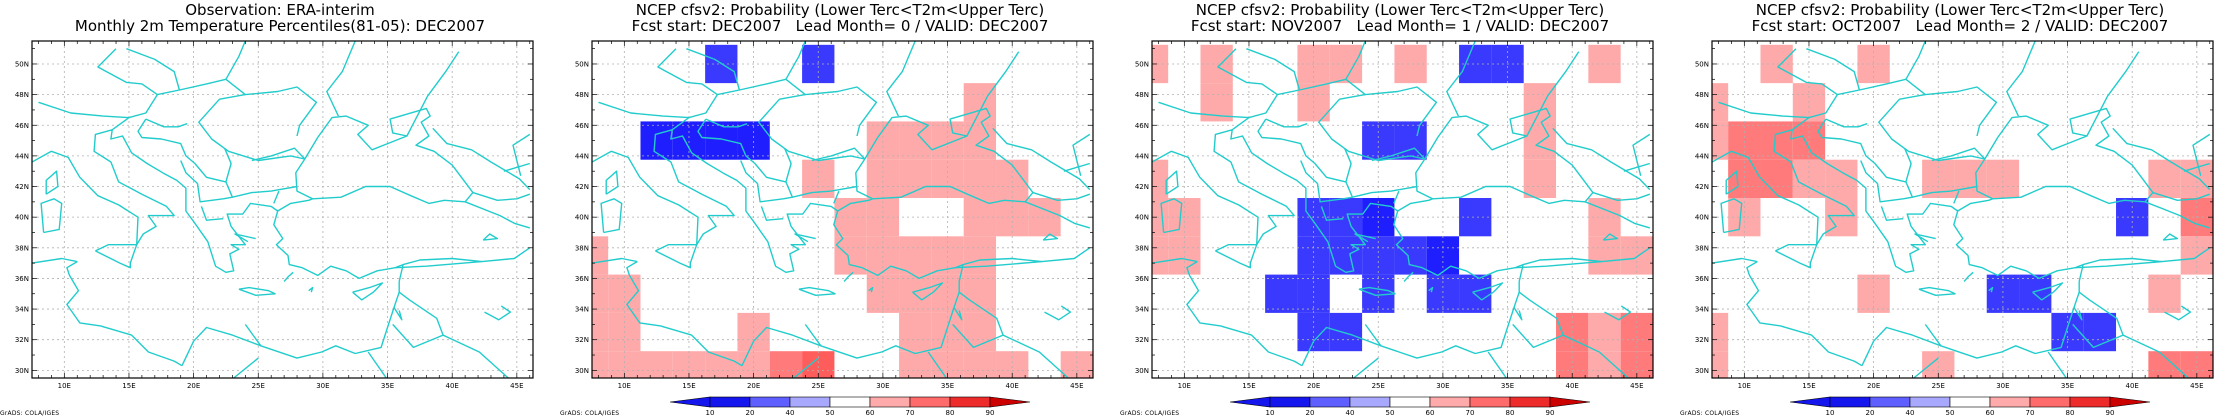 The height and width of the screenshot is (420, 2240). I want to click on colorbar: 10 20 40 50 60 70 80 90, so click(1970, 406).